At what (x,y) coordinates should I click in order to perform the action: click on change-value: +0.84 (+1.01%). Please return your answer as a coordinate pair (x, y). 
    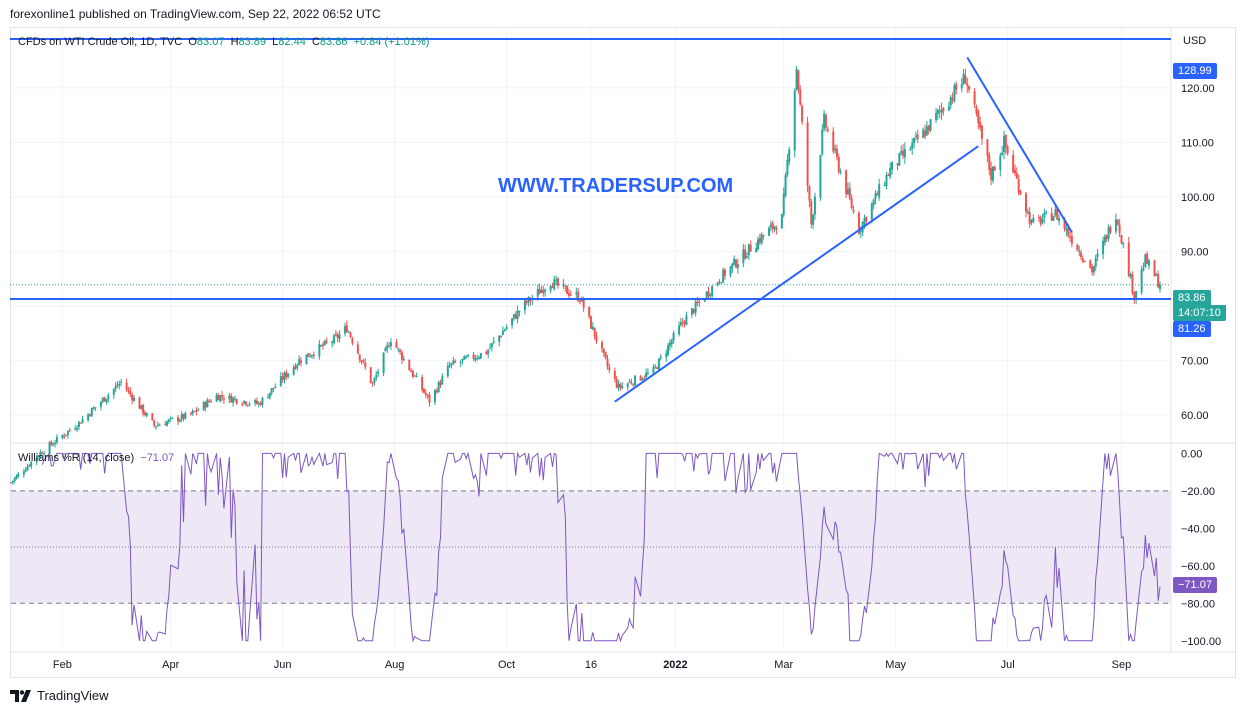
    Looking at the image, I should click on (391, 42).